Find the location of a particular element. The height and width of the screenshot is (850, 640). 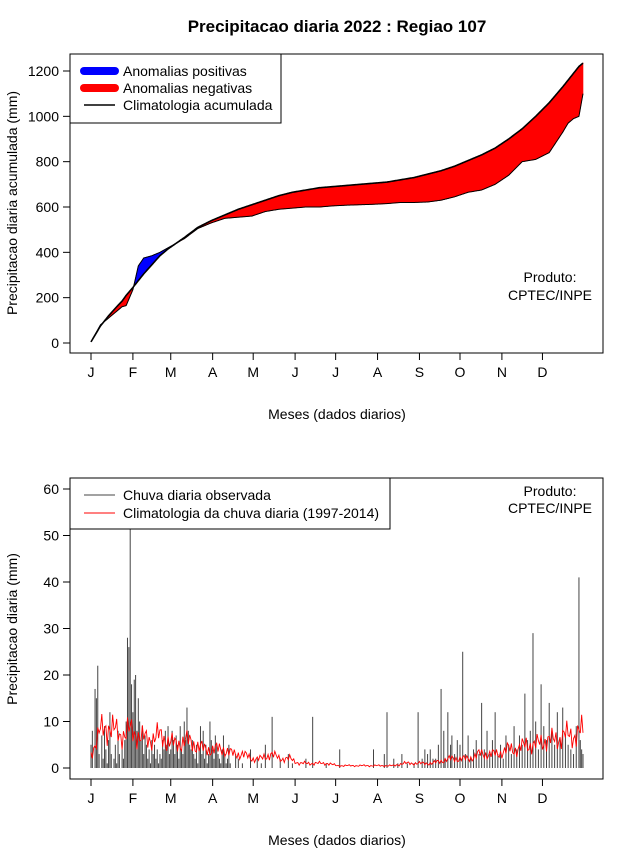

y-tick-label: 30 is located at coordinates (51, 629).